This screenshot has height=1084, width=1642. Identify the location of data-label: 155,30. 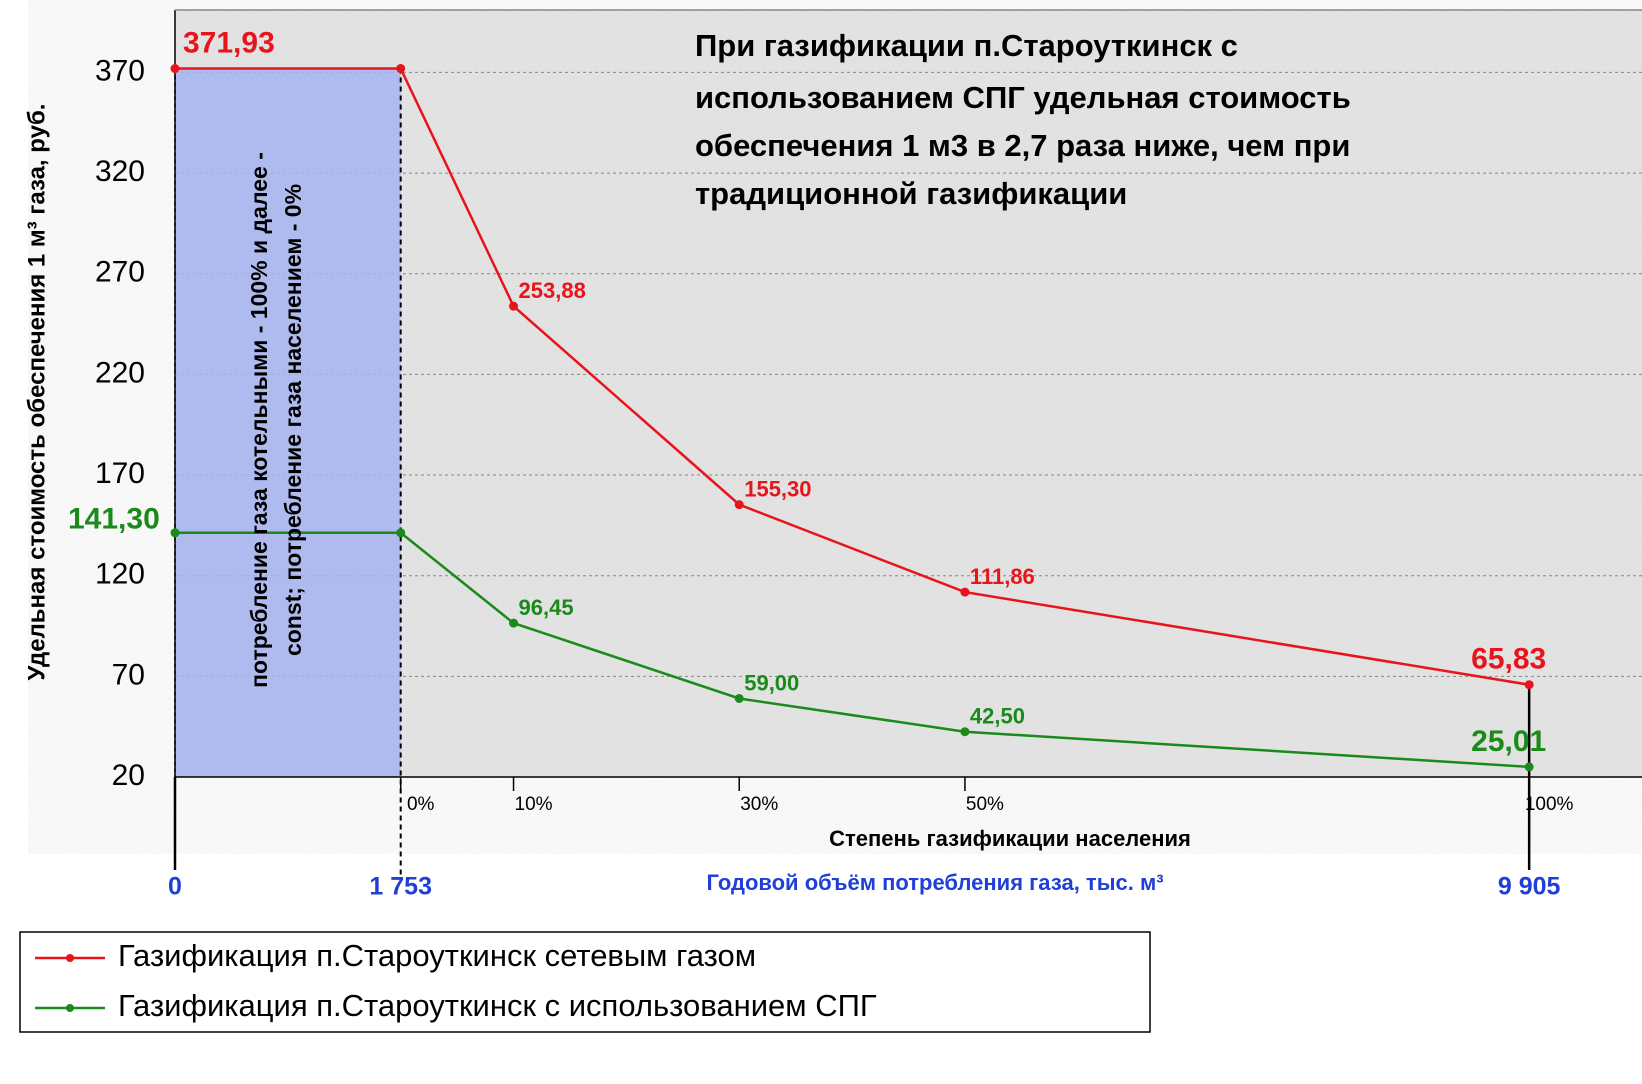
(777, 488).